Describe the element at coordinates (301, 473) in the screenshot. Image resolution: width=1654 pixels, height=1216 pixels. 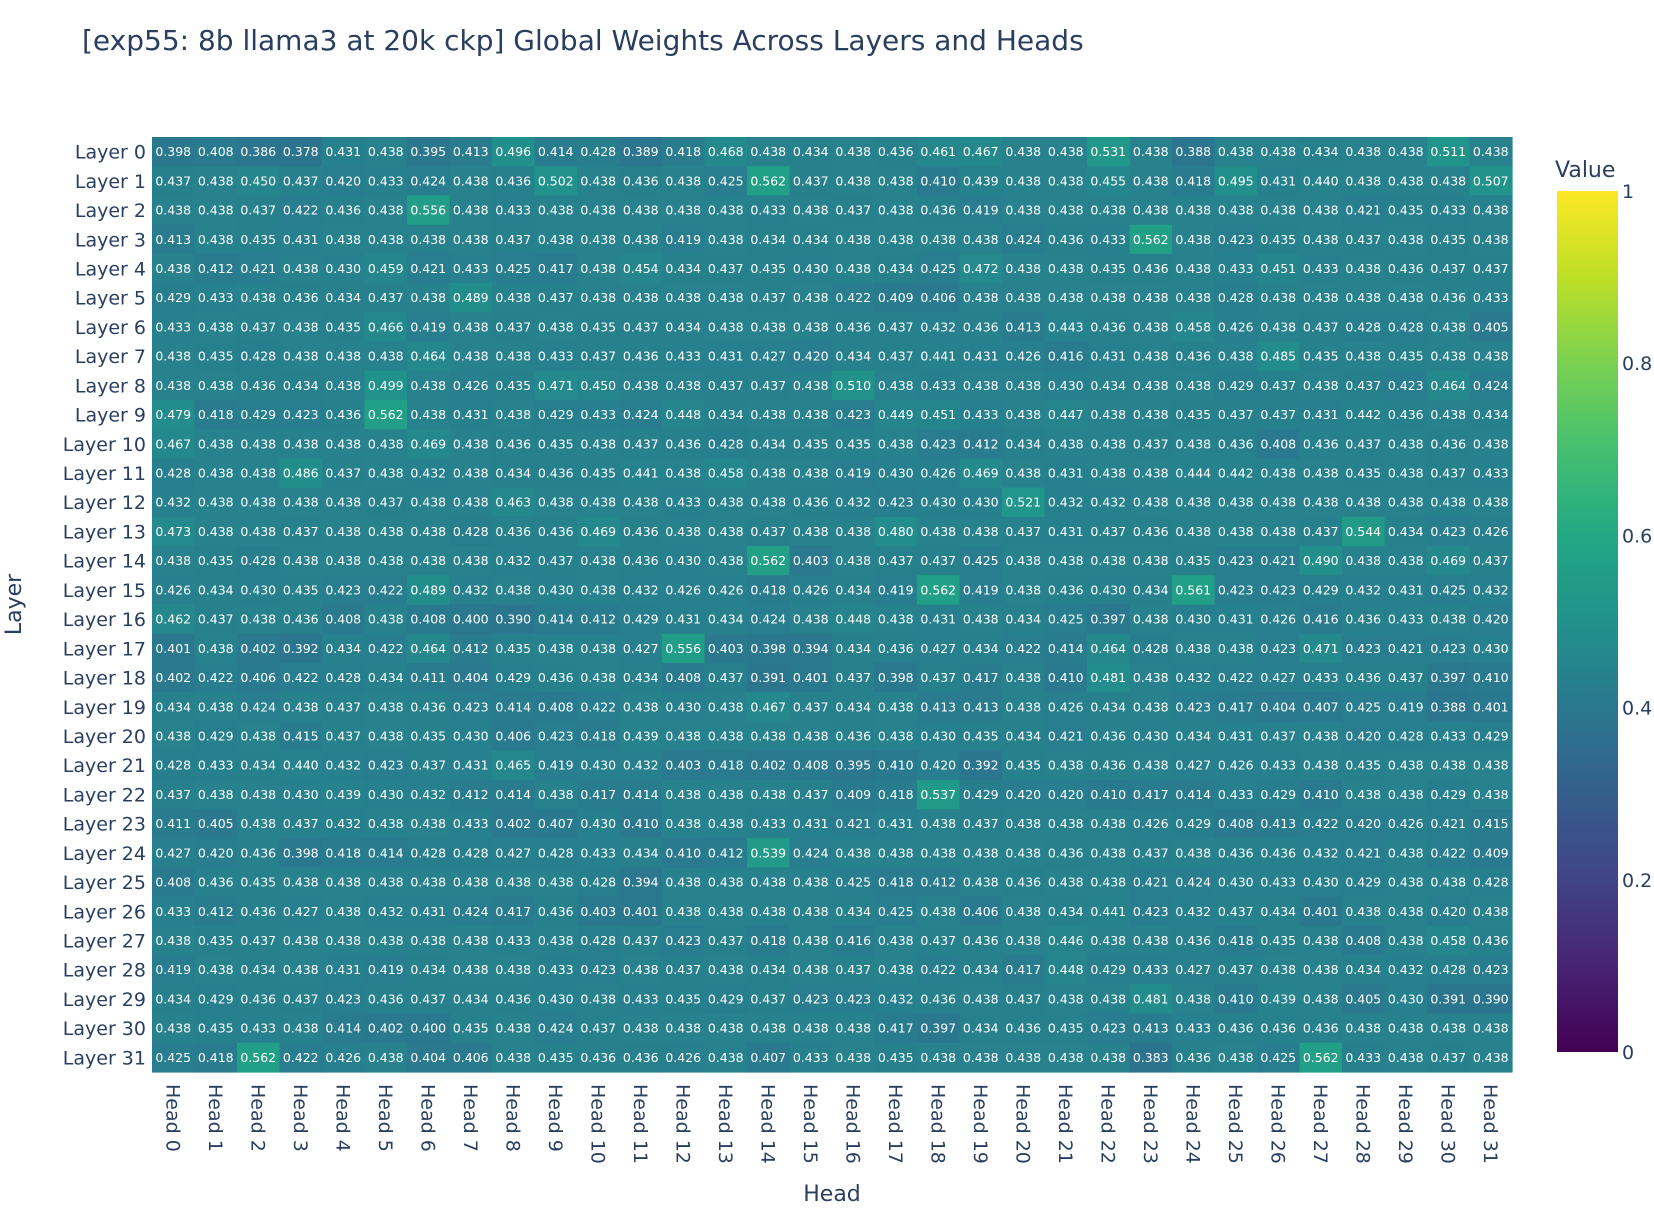
I see `cell-value-label: 0.486` at that location.